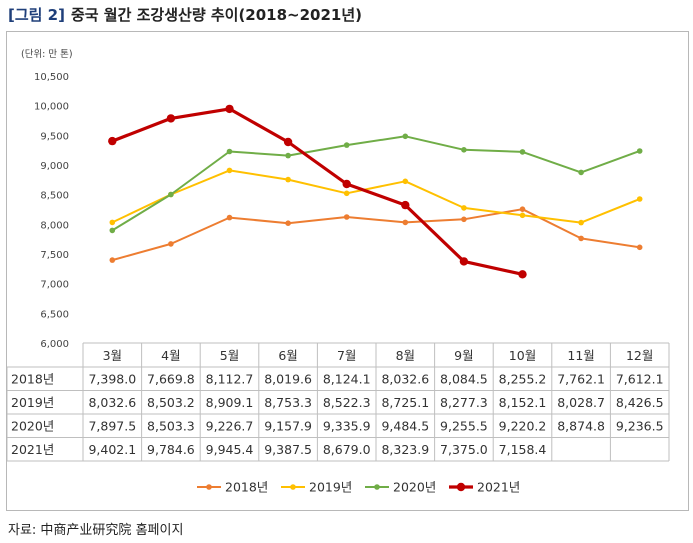 This screenshot has height=543, width=693. I want to click on table-cell-value: 9,226.7, so click(230, 426).